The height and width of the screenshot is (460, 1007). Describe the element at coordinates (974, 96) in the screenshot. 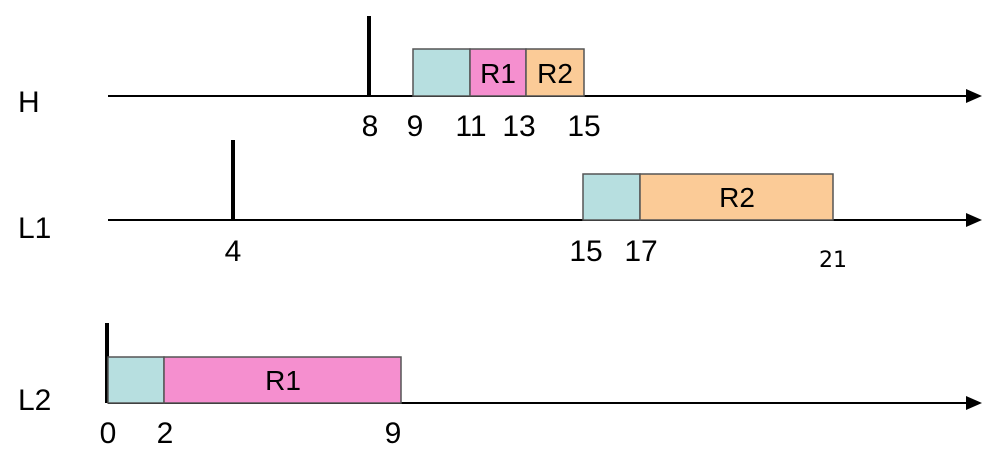

I see `axis-arrow-h` at that location.